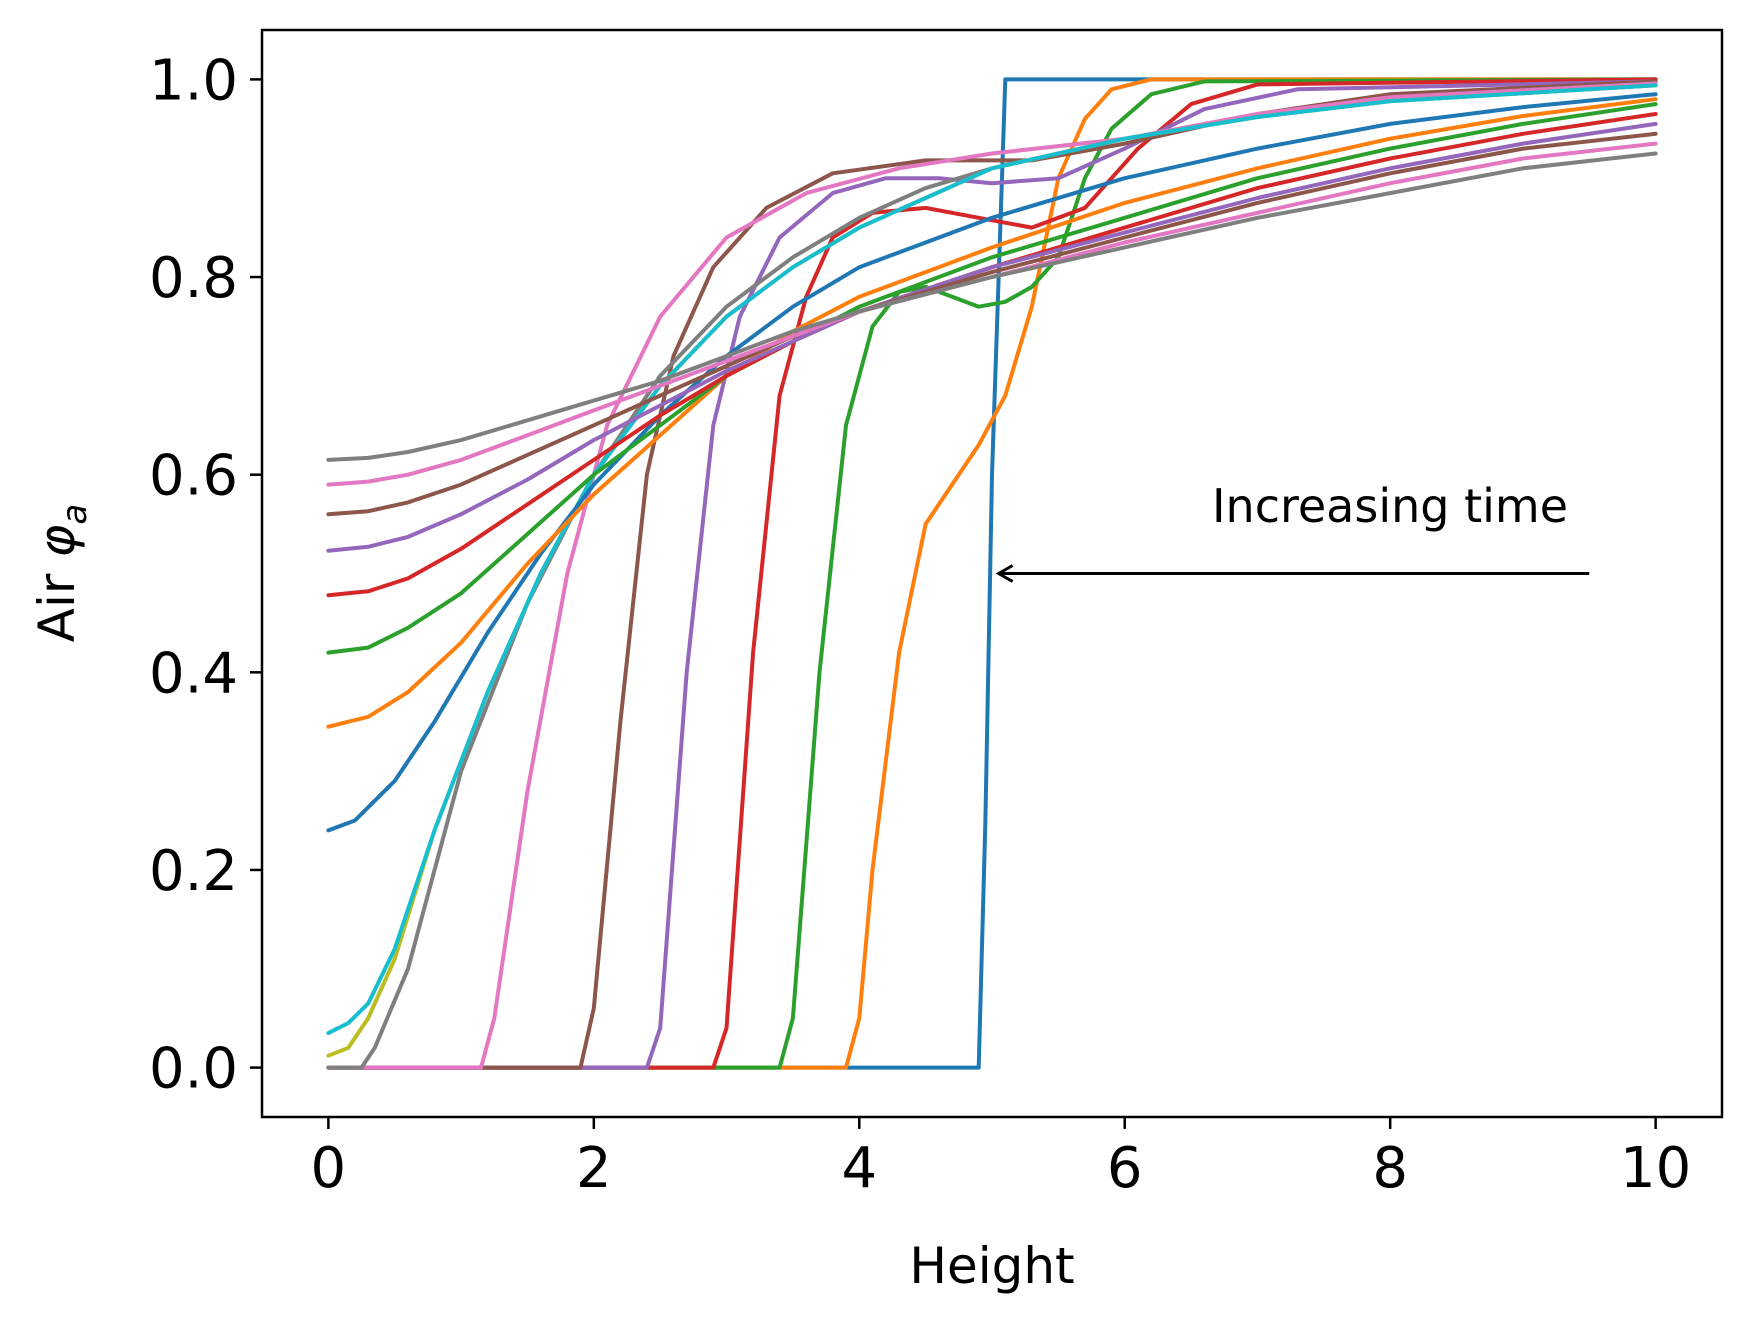  Describe the element at coordinates (594, 1168) in the screenshot. I see `x-tick-label: 2` at that location.